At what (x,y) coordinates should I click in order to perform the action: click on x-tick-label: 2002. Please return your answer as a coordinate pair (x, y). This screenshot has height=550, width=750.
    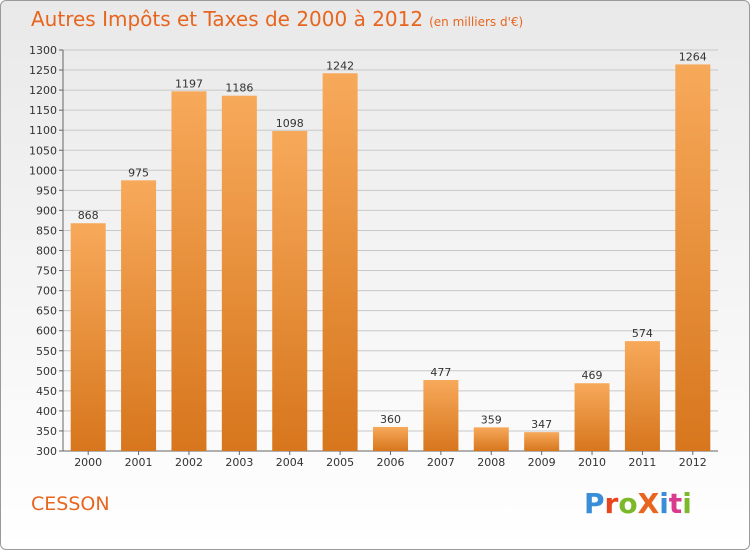
    Looking at the image, I should click on (189, 462).